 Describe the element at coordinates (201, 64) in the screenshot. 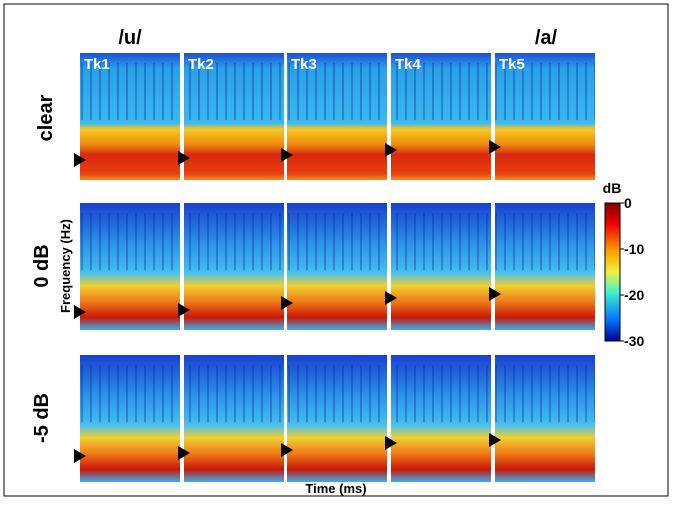

I see `panel-label: Tk2` at that location.